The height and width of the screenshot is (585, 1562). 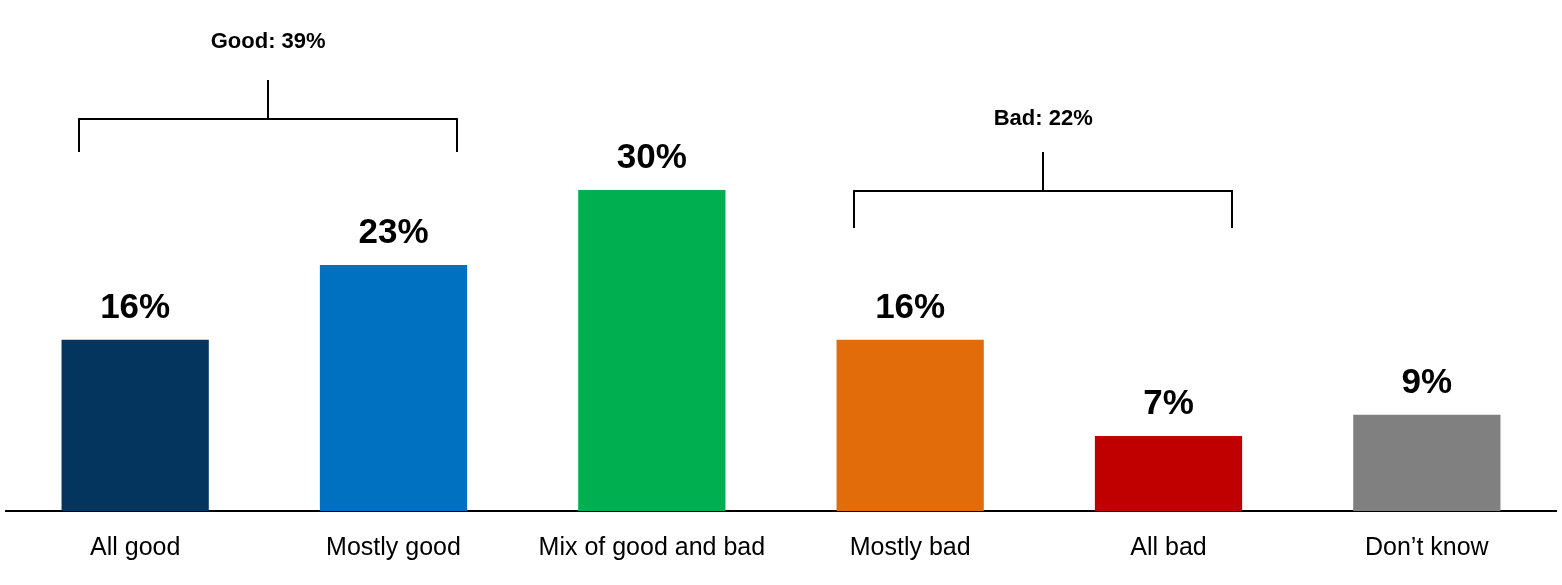 I want to click on text: Good: 39%, so click(x=268, y=41).